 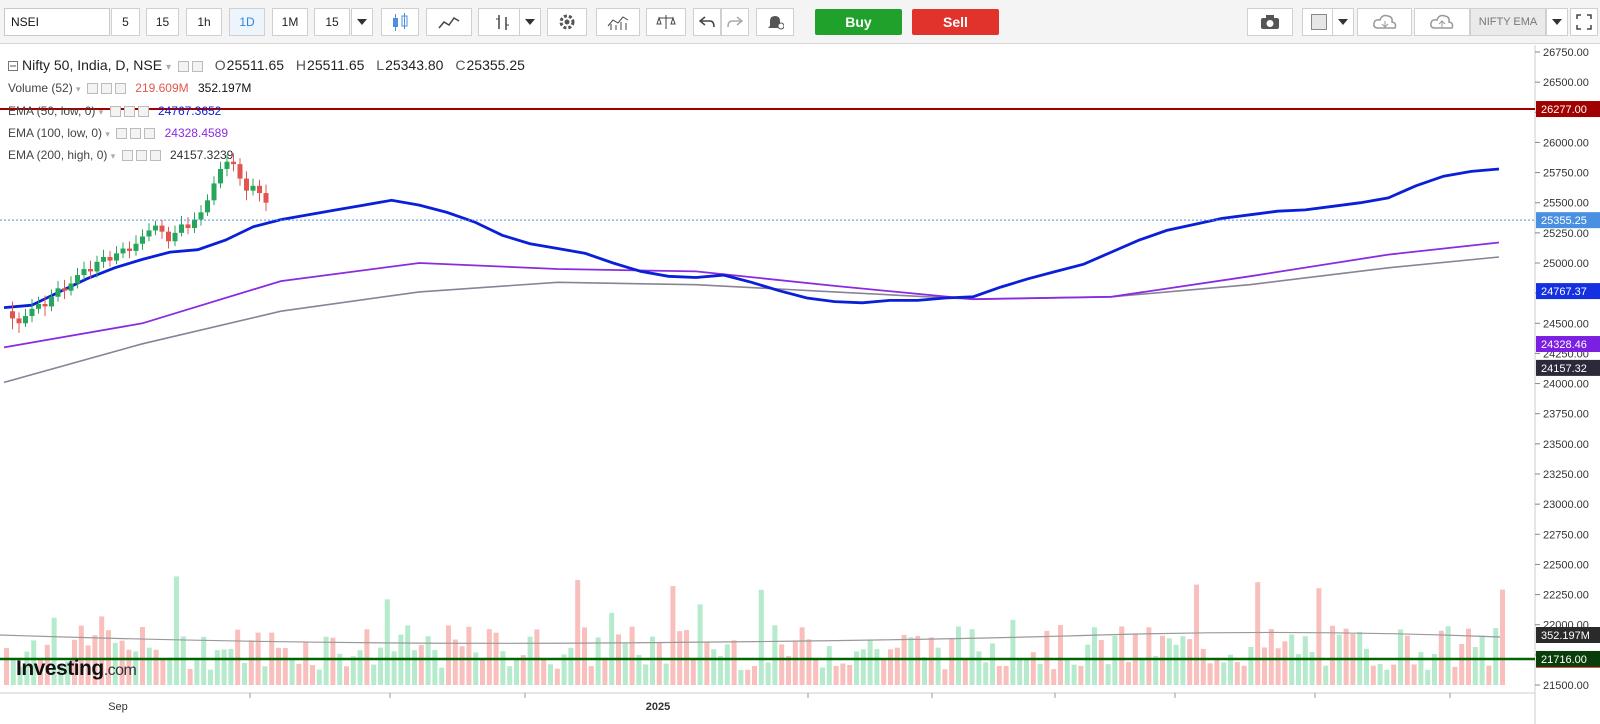 I want to click on instrument-title: Nifty 50, India, D, NSE, so click(x=92, y=65).